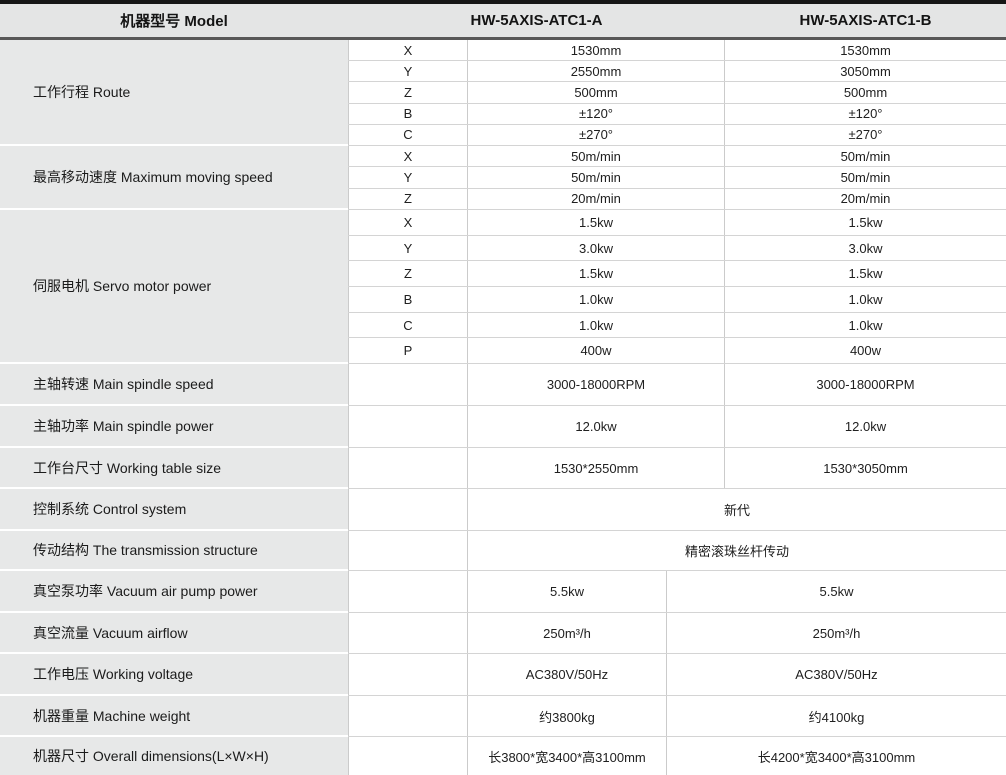 The height and width of the screenshot is (775, 1006). I want to click on table-row: AC380V/50Hz AC380V/50Hz, so click(677, 675).